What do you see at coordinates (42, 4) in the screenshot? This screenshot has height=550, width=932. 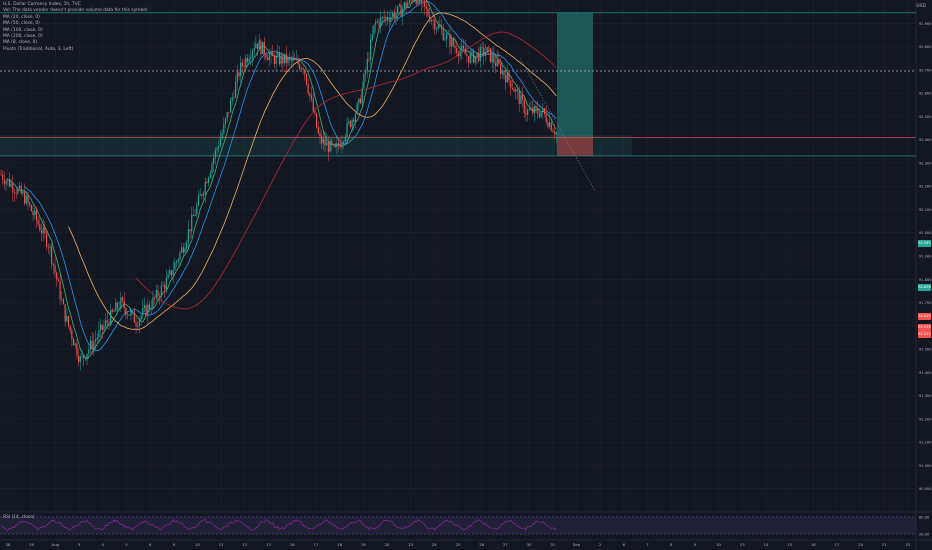 I see `legend-title: U.S. Dollar Currency Index, 1h, TVC` at bounding box center [42, 4].